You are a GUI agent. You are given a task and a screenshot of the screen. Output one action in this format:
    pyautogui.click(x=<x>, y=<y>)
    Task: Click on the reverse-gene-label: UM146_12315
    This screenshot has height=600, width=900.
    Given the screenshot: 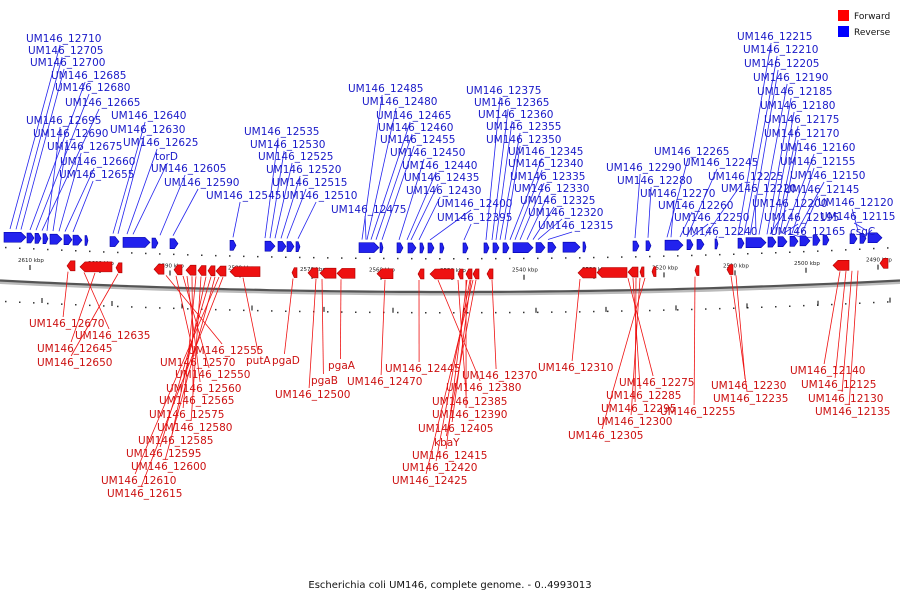 What is the action you would take?
    pyautogui.click(x=575, y=226)
    